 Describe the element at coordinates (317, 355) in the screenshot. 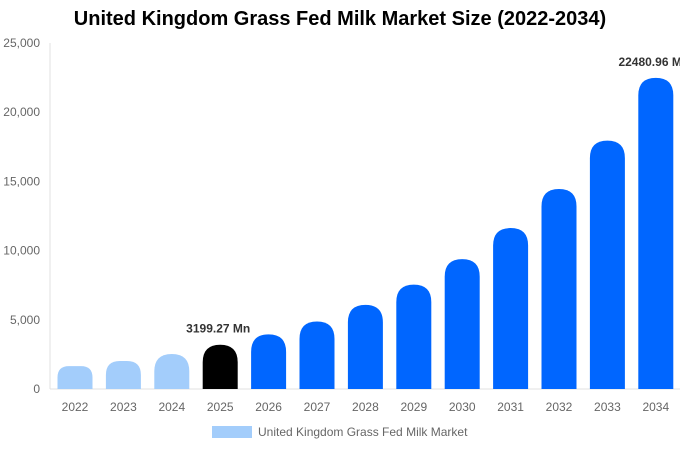

I see `bar-2027` at that location.